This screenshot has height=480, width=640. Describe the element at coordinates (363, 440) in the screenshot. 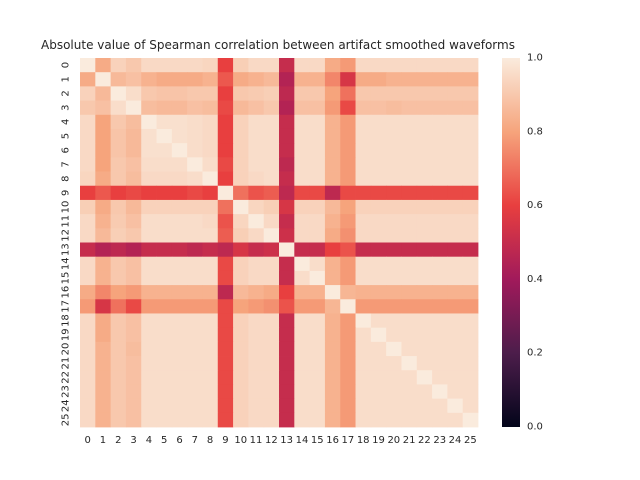

I see `x-tick-label-18: 18` at that location.